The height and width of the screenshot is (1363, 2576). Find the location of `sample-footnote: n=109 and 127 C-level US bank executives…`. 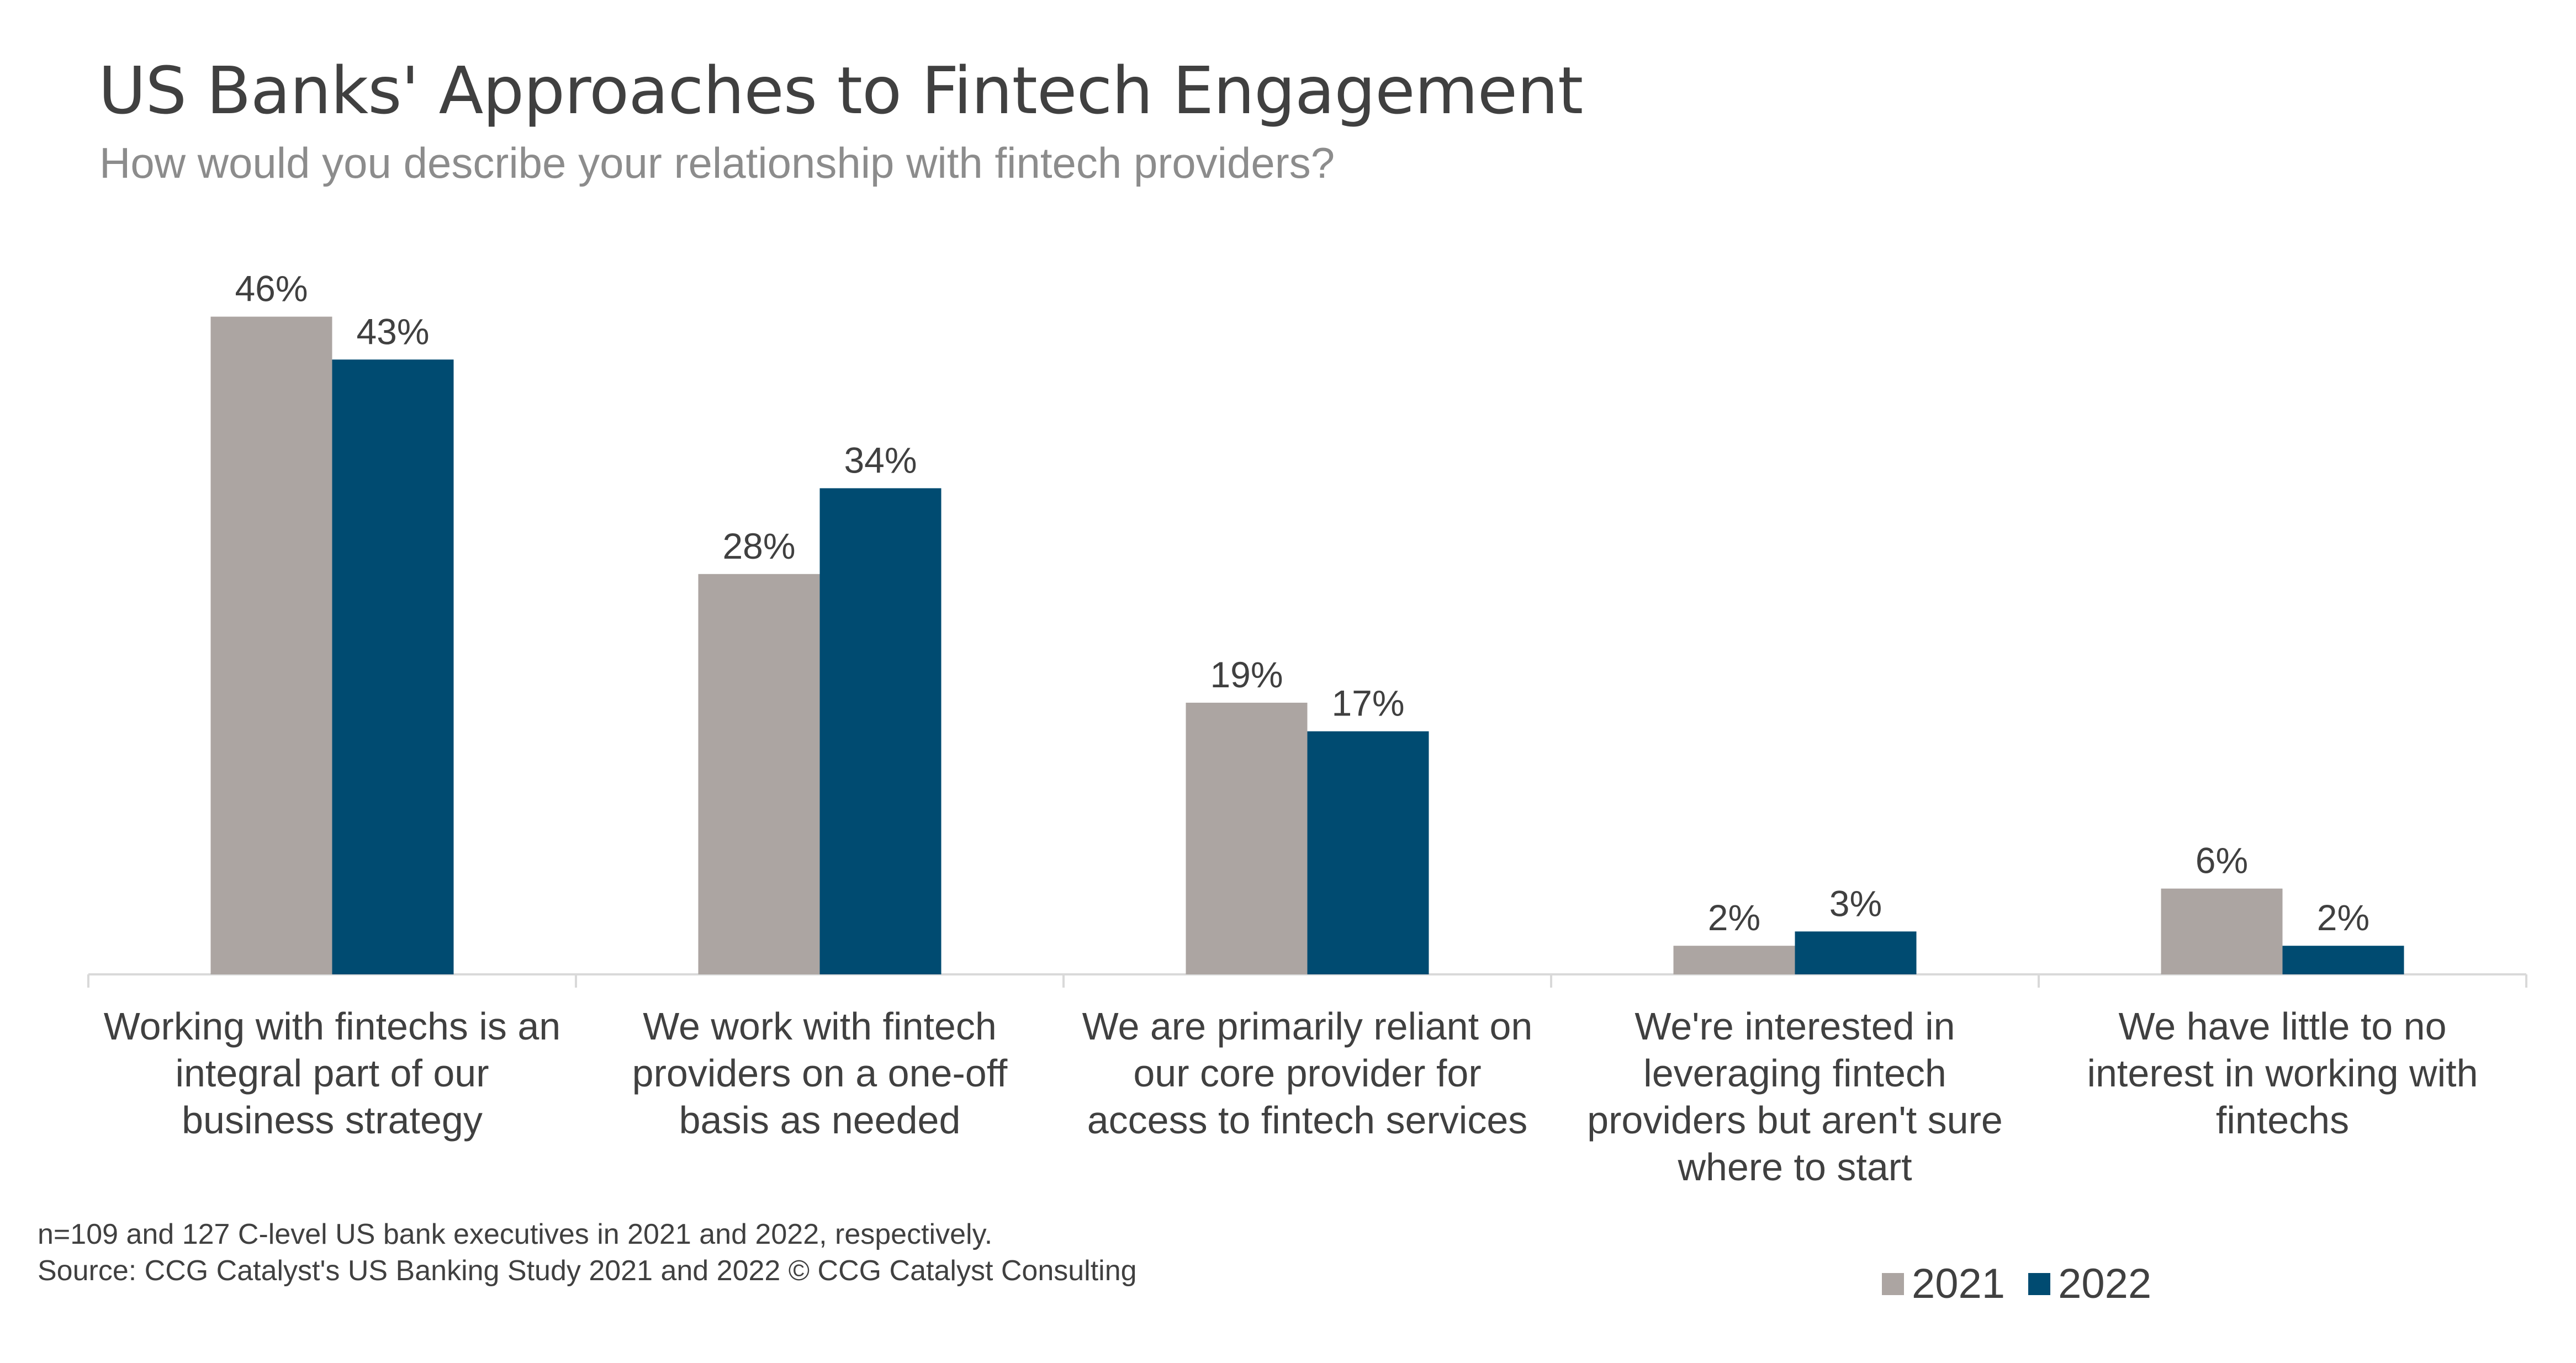

sample-footnote: n=109 and 127 C-level US bank executives… is located at coordinates (515, 1234).